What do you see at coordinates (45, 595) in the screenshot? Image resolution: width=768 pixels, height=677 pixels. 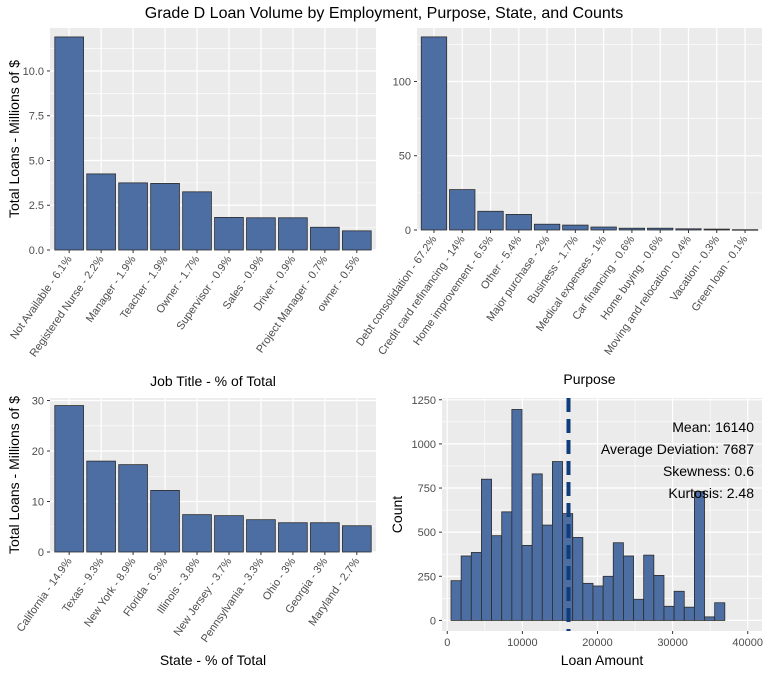 I see `x-tick-label: California - 14.9%` at bounding box center [45, 595].